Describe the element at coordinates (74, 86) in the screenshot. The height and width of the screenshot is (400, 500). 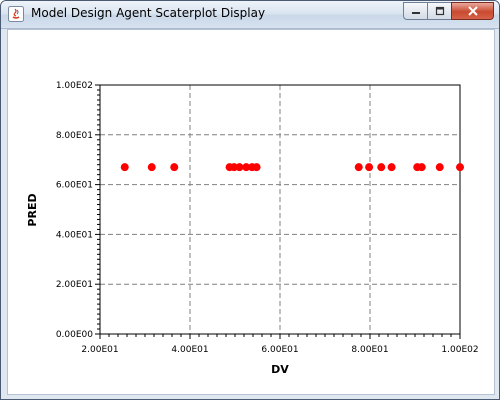
I see `y-tick-label: 1.00E02` at that location.